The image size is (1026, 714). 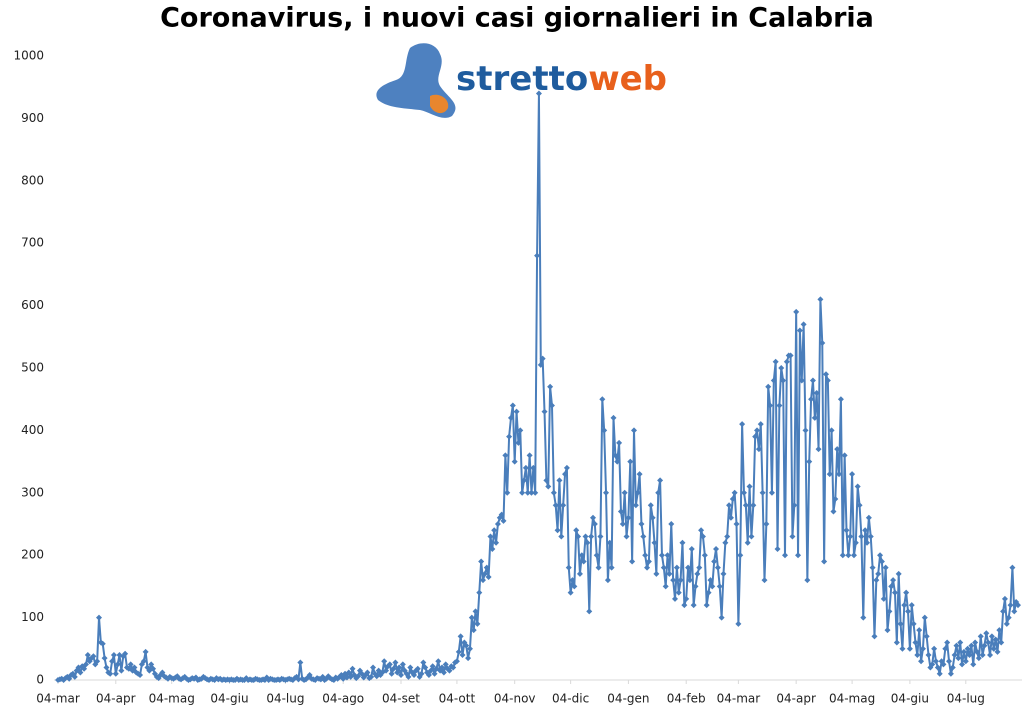 I want to click on x-tick-label: 04-lug, so click(x=966, y=699).